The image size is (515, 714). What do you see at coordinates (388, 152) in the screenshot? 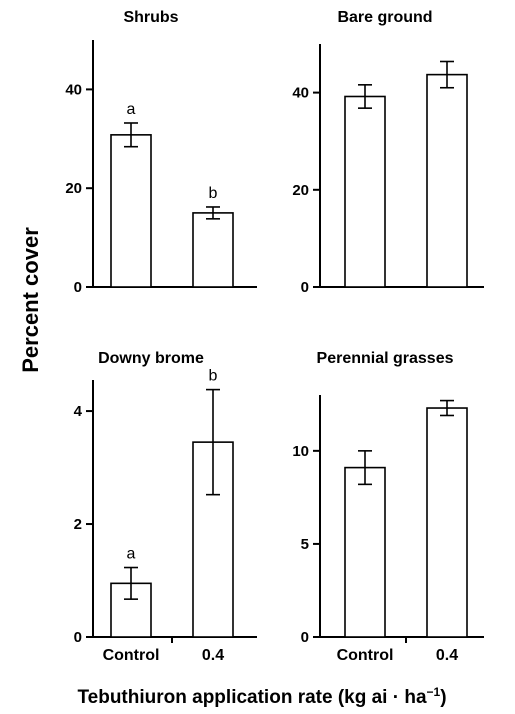
I see `panel-2: Bare ground 0 20 40` at bounding box center [388, 152].